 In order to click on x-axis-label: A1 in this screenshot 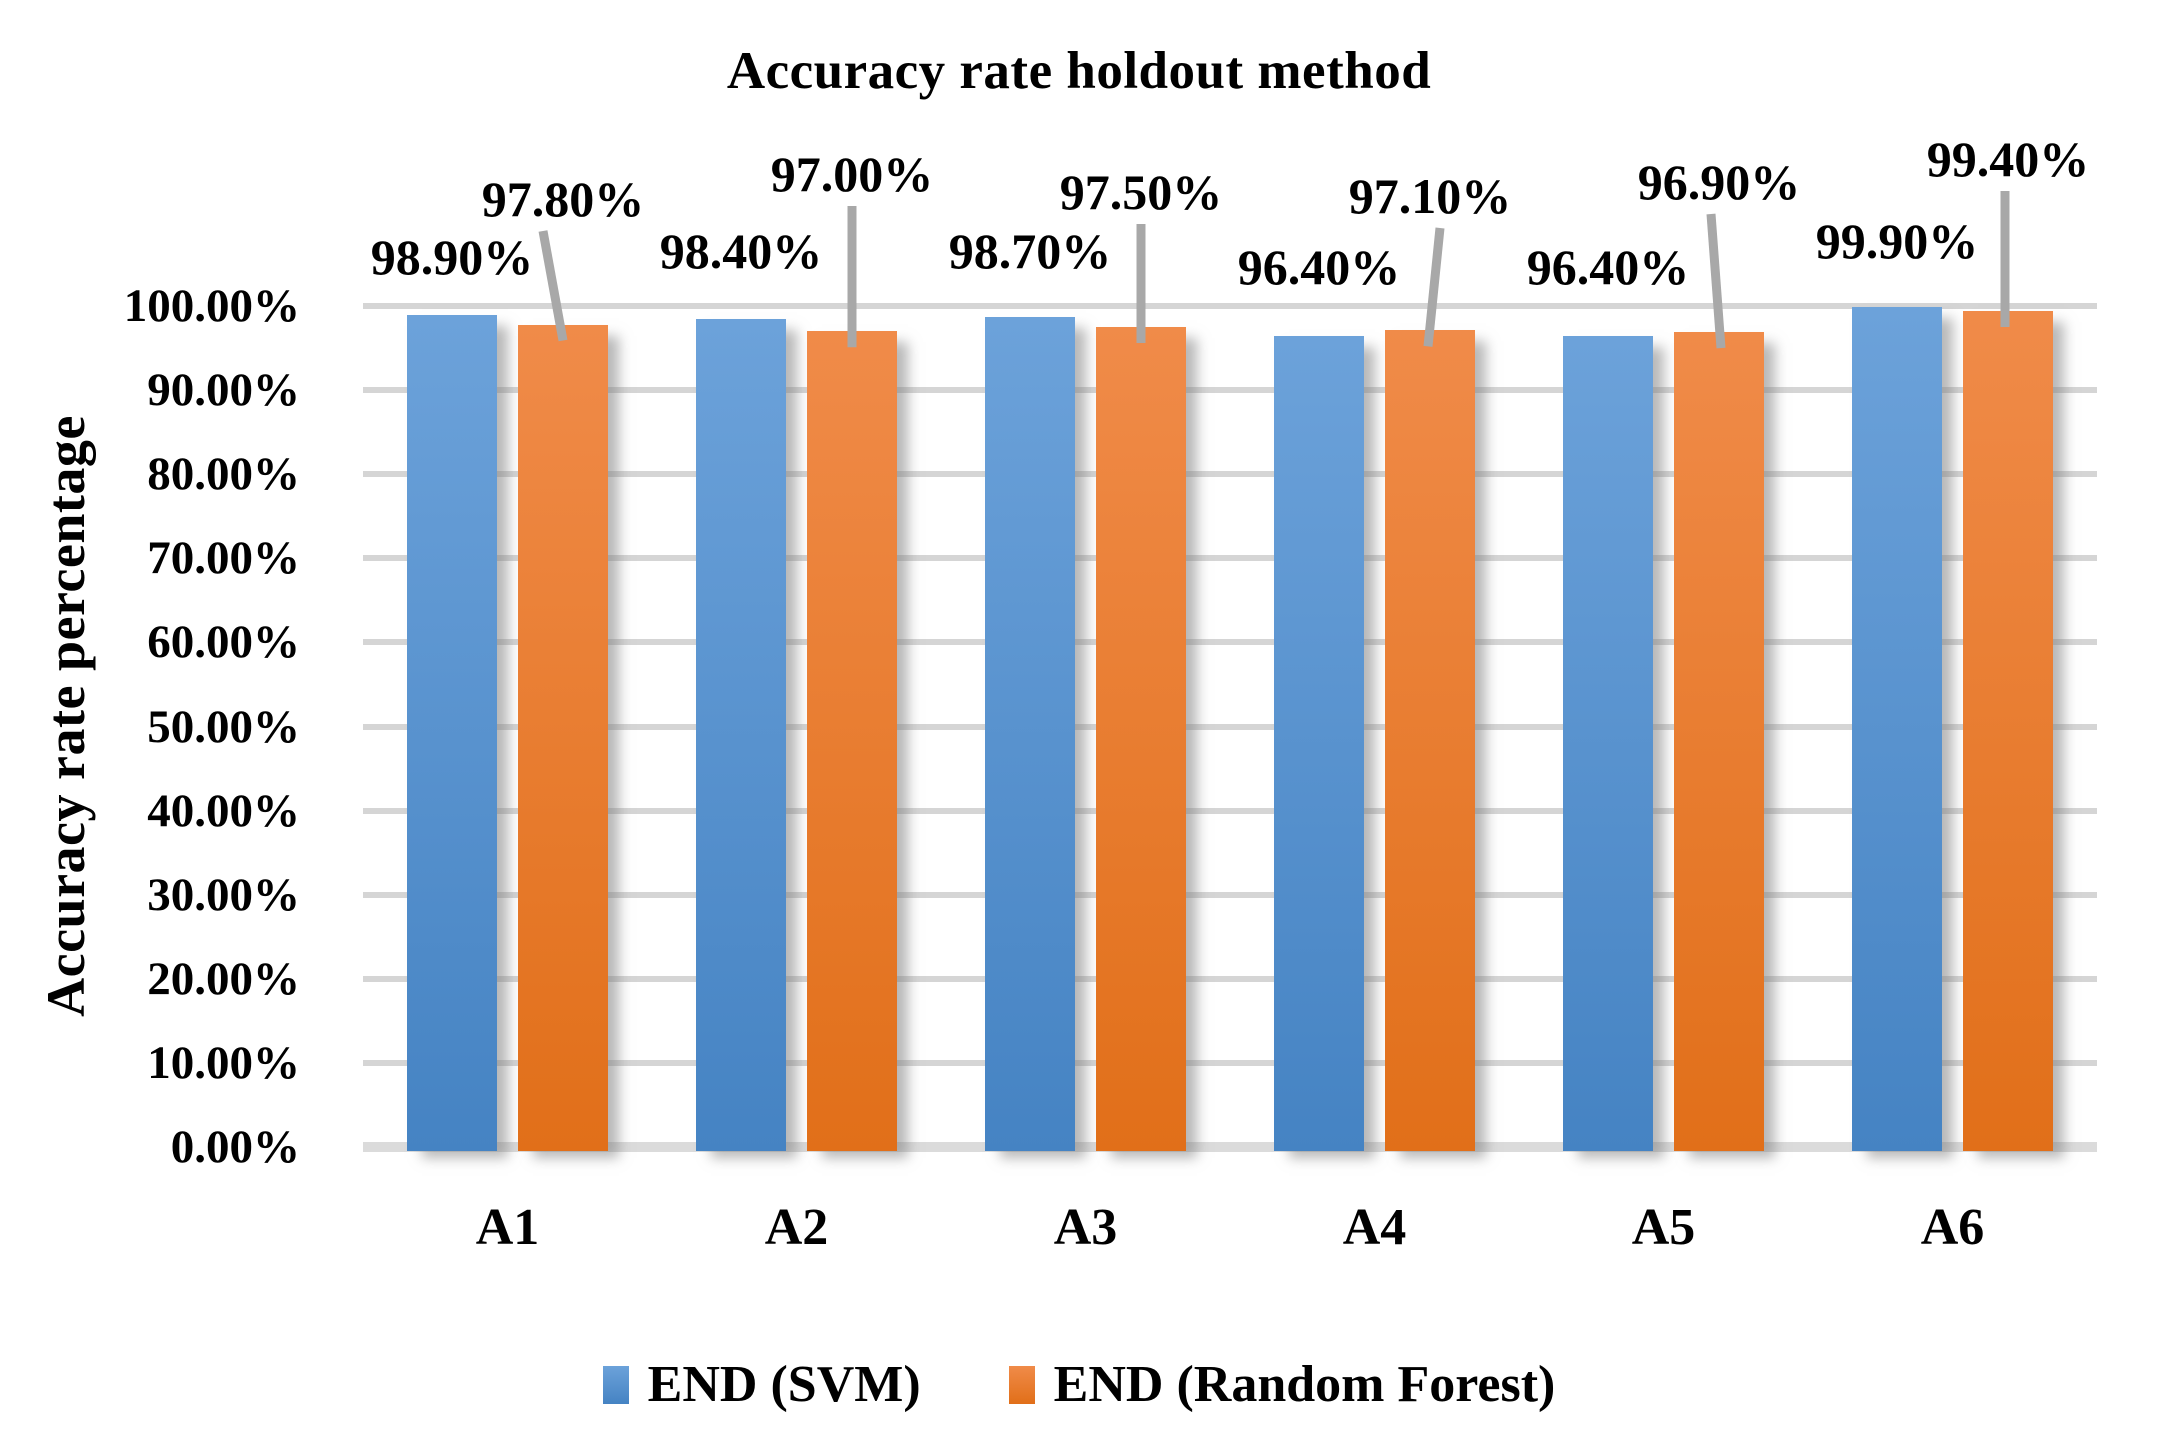, I will do `click(507, 1227)`.